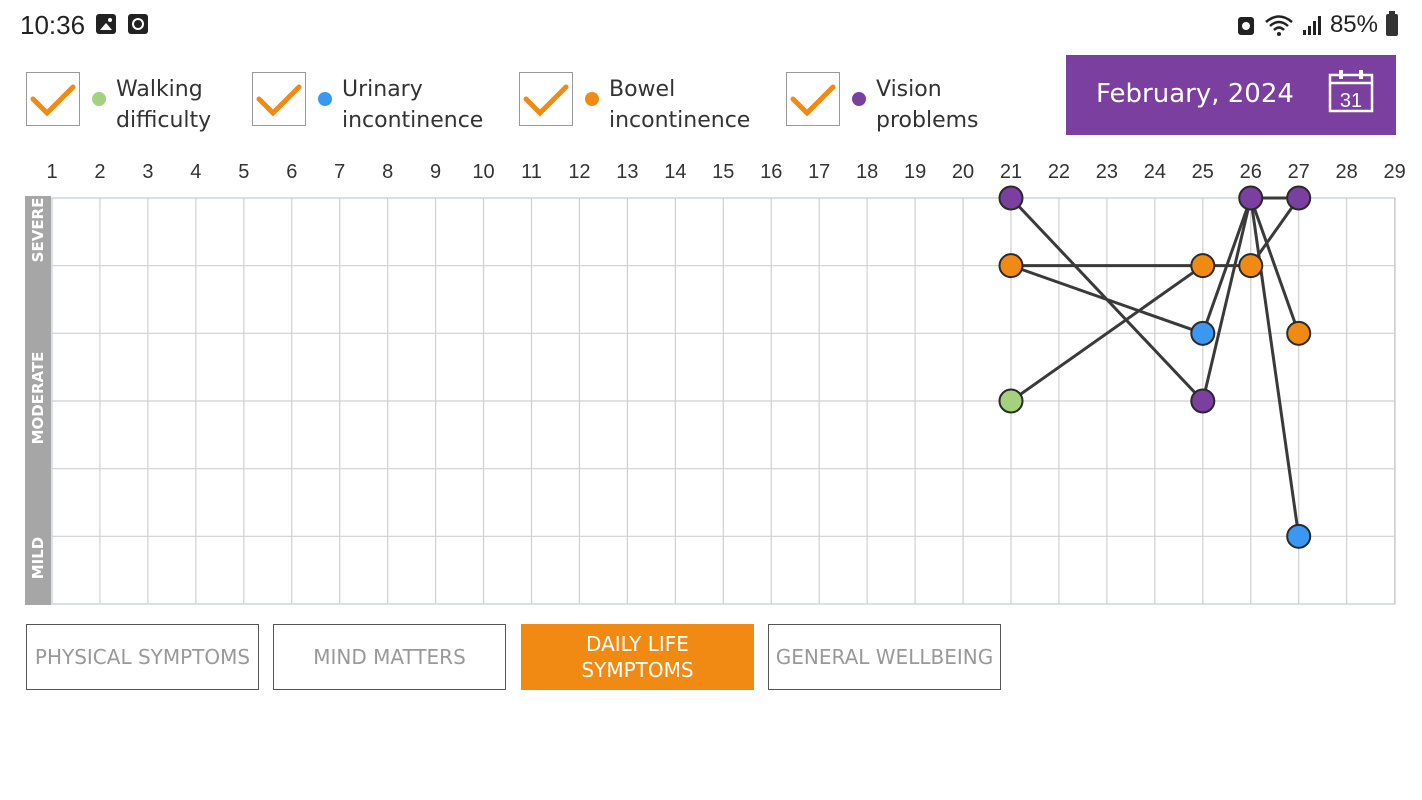  What do you see at coordinates (859, 99) in the screenshot?
I see `vision-color-dot` at bounding box center [859, 99].